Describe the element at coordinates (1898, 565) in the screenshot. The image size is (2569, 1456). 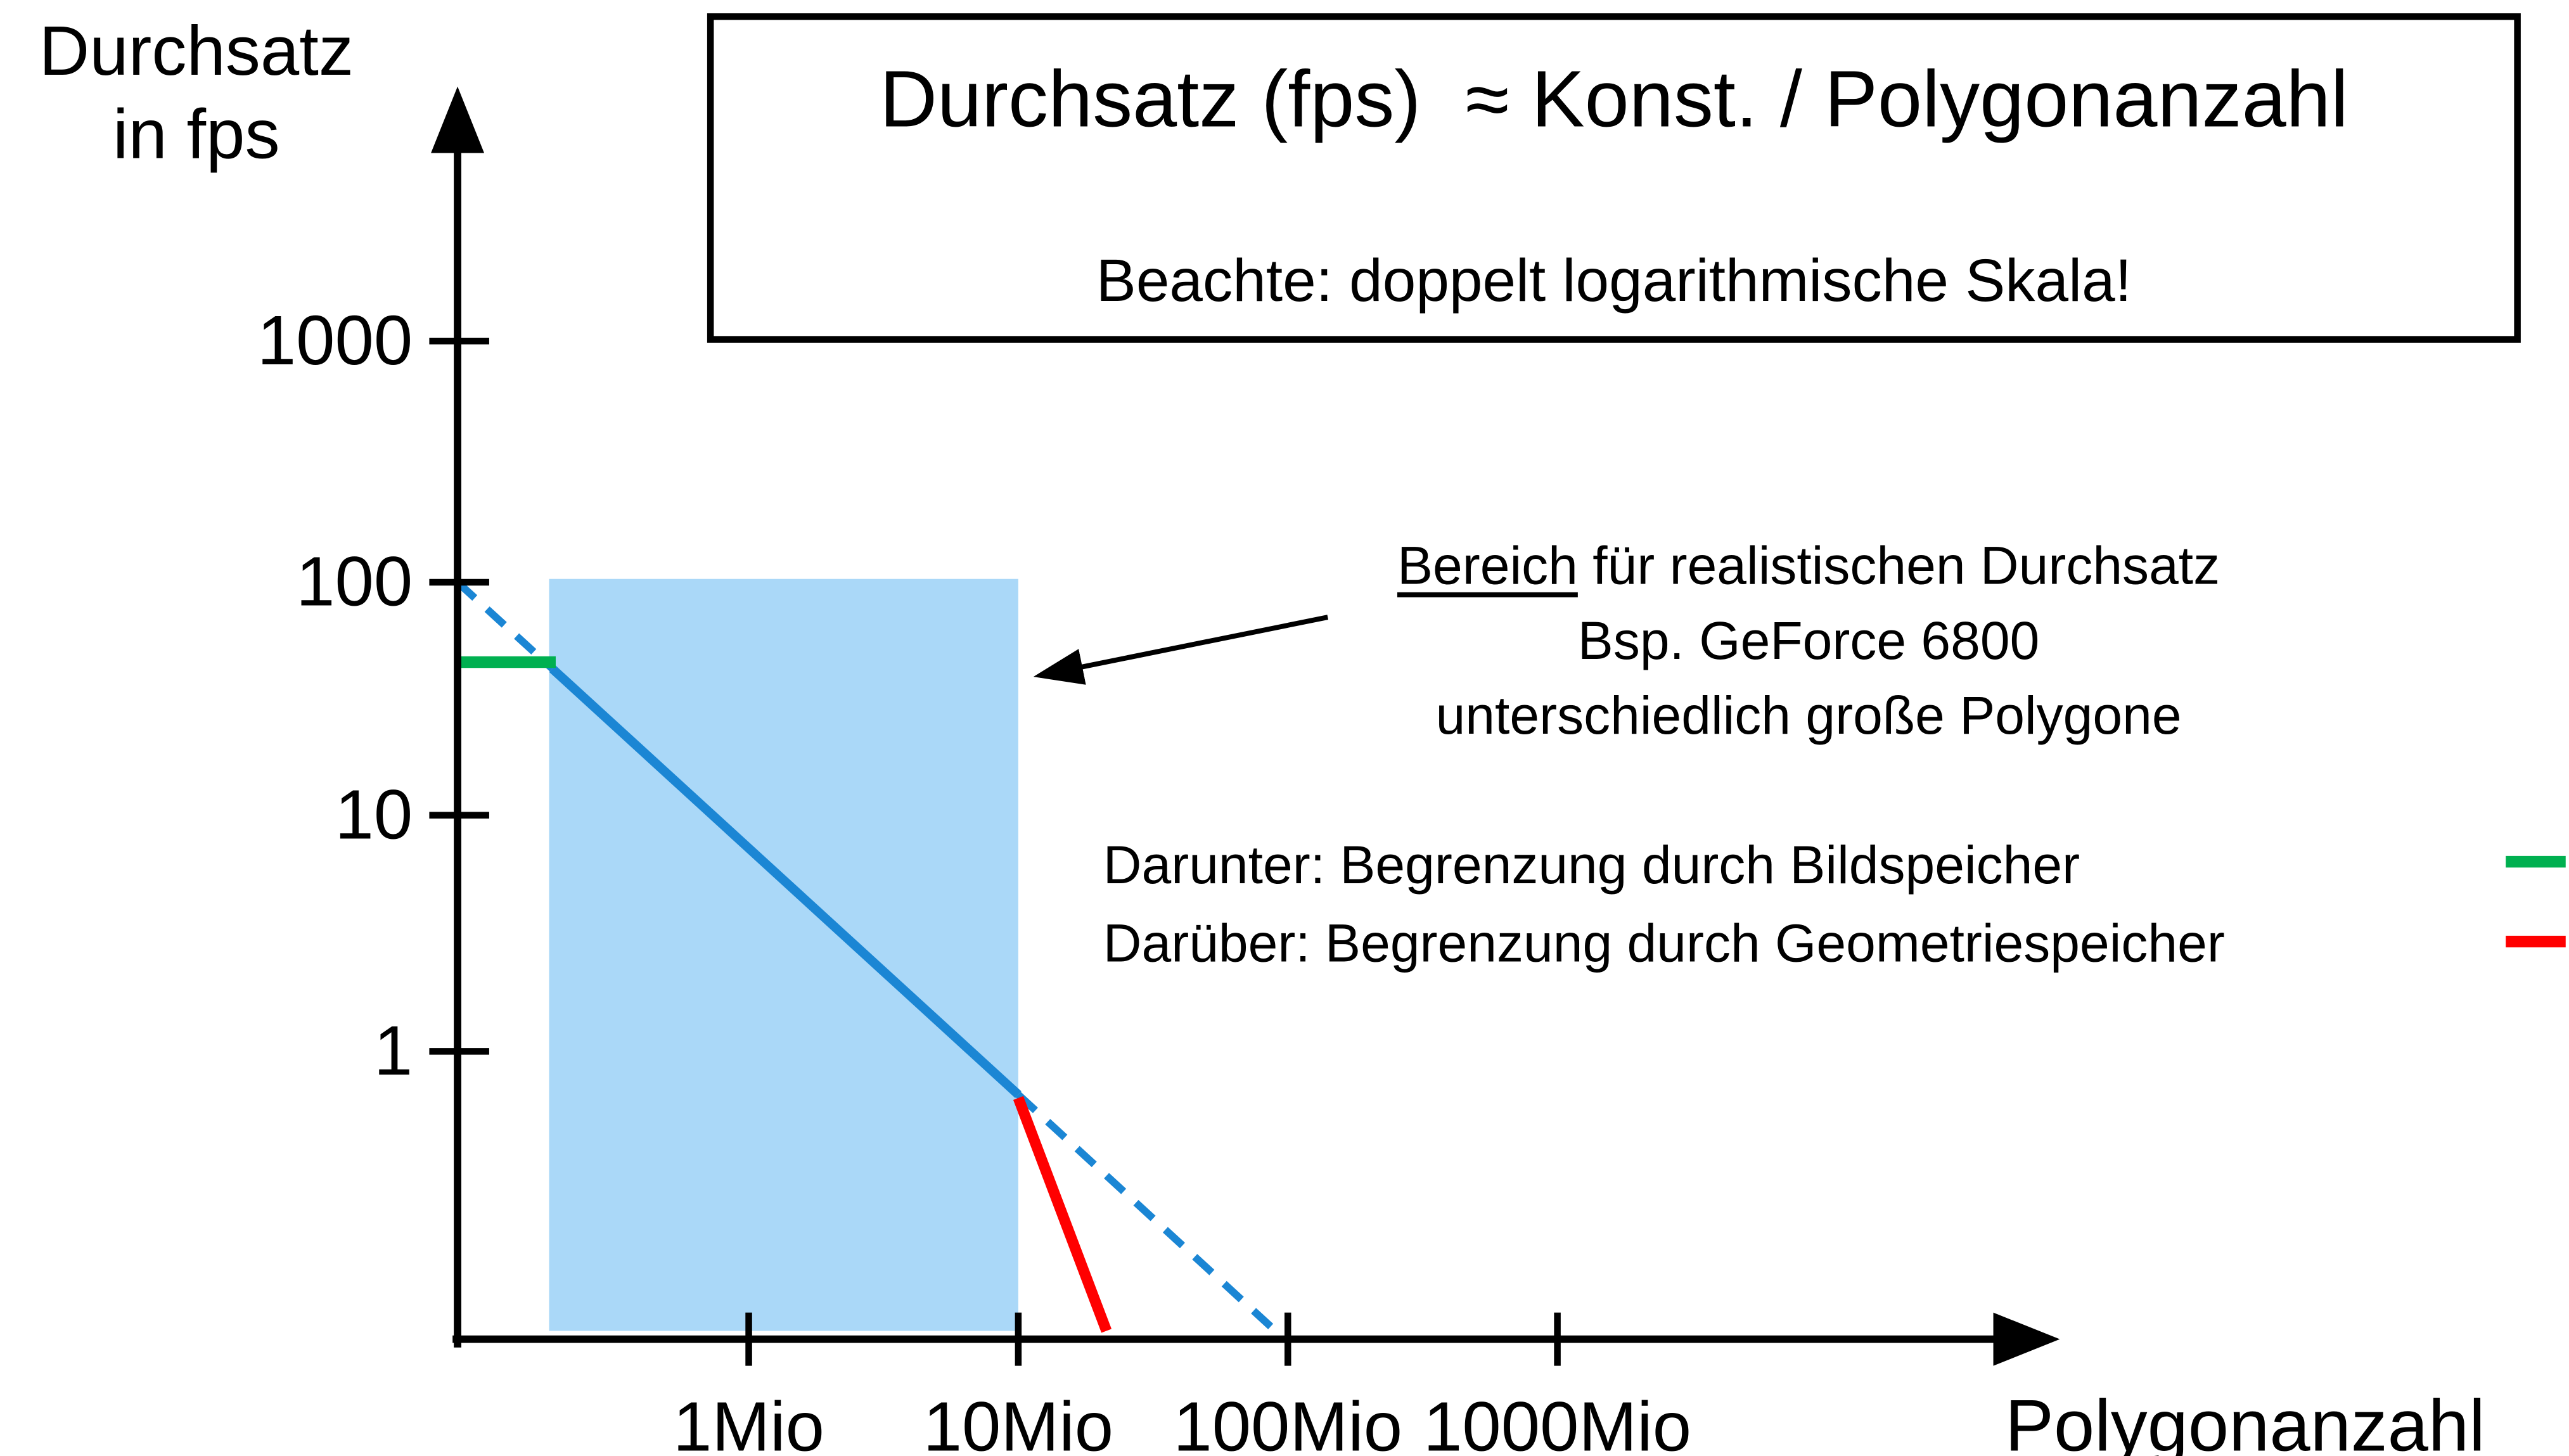
I see `region-annotation-rest: für realistischen Durchsatz` at that location.